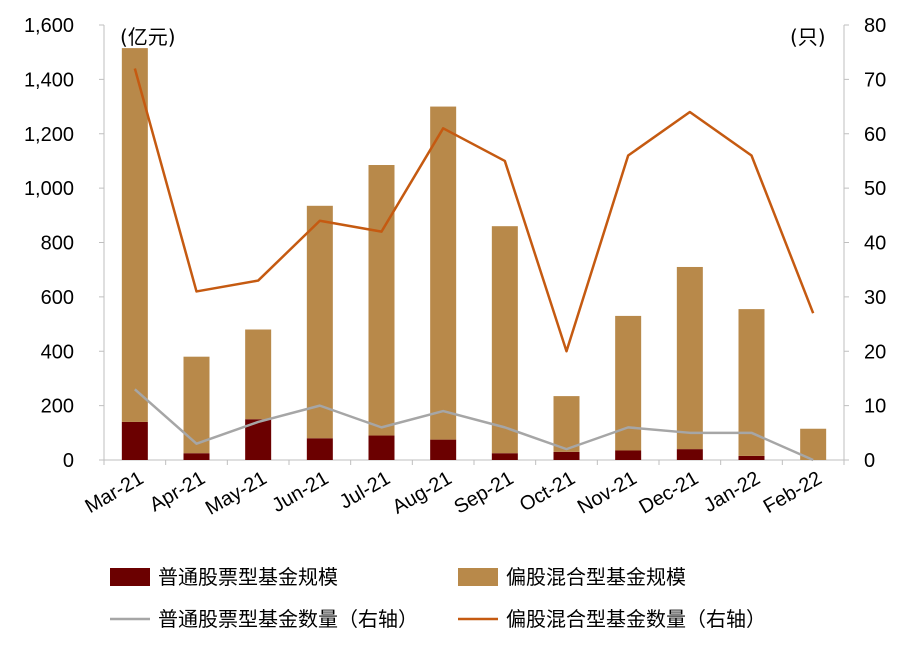 The height and width of the screenshot is (651, 905). What do you see at coordinates (473, 37) in the screenshot?
I see `labels: (亿元) (只)` at bounding box center [473, 37].